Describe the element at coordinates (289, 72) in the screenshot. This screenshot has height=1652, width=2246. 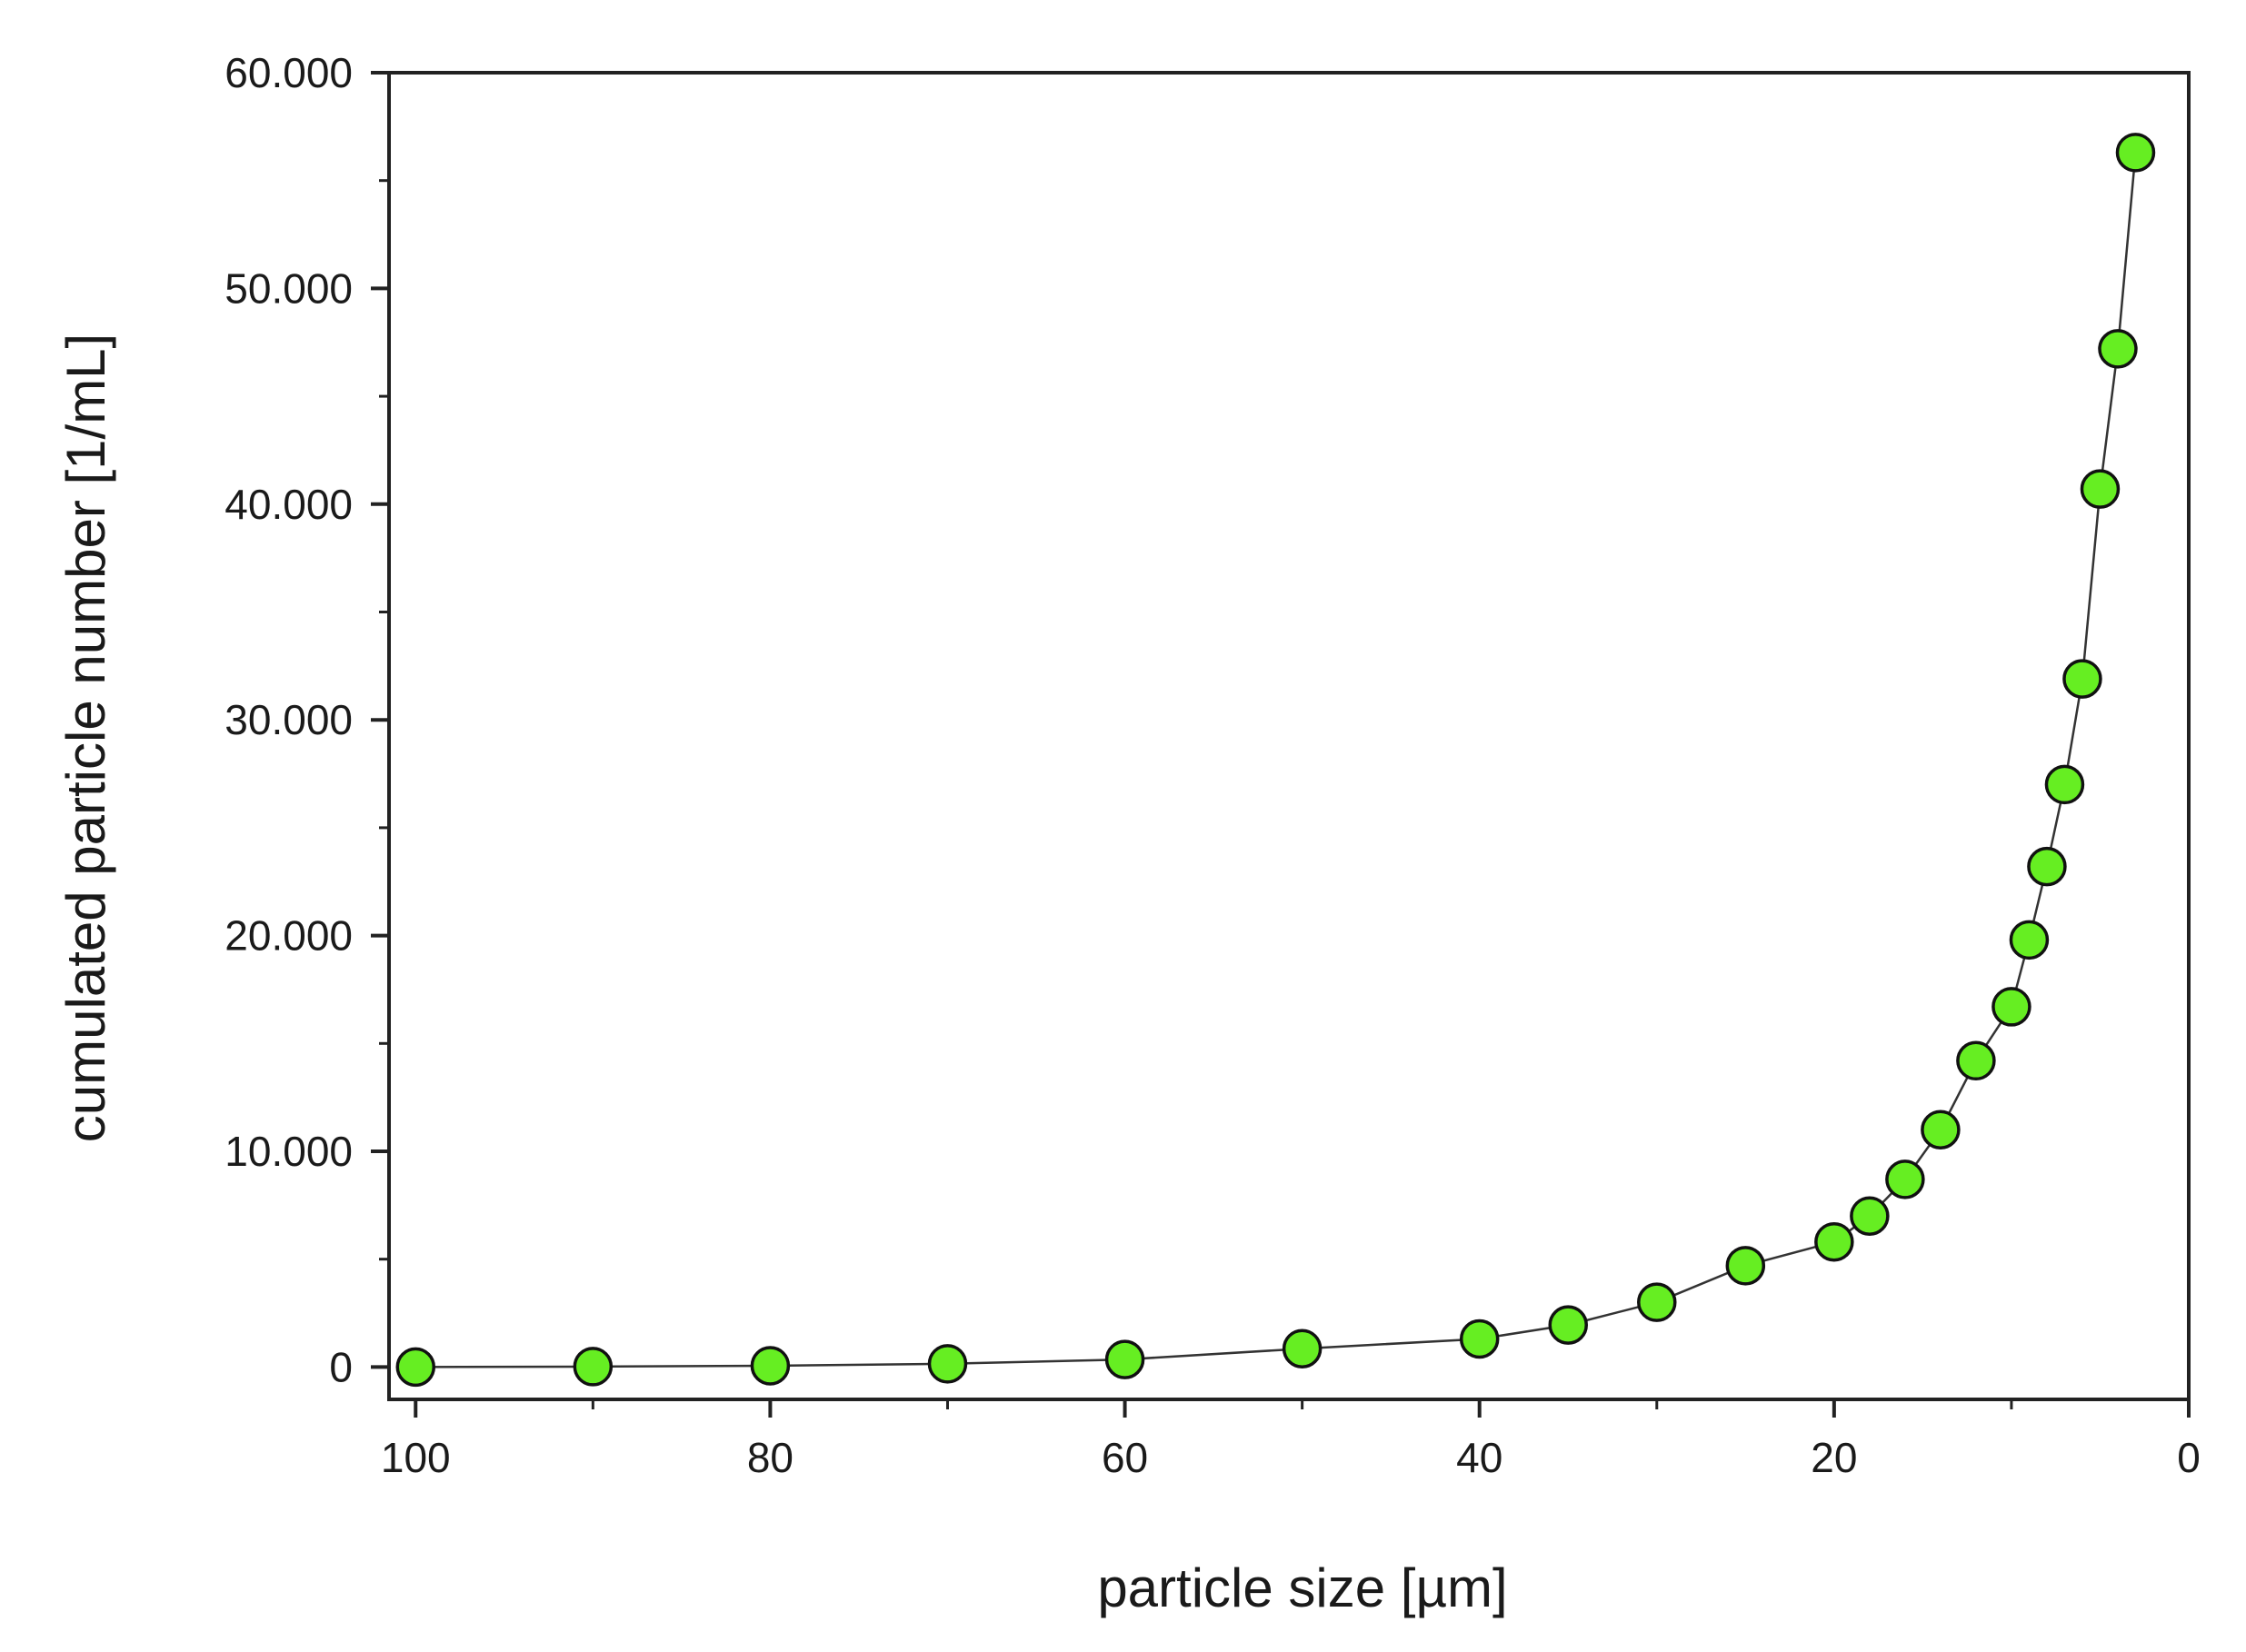
I see `y-tick-label: 60.000` at that location.